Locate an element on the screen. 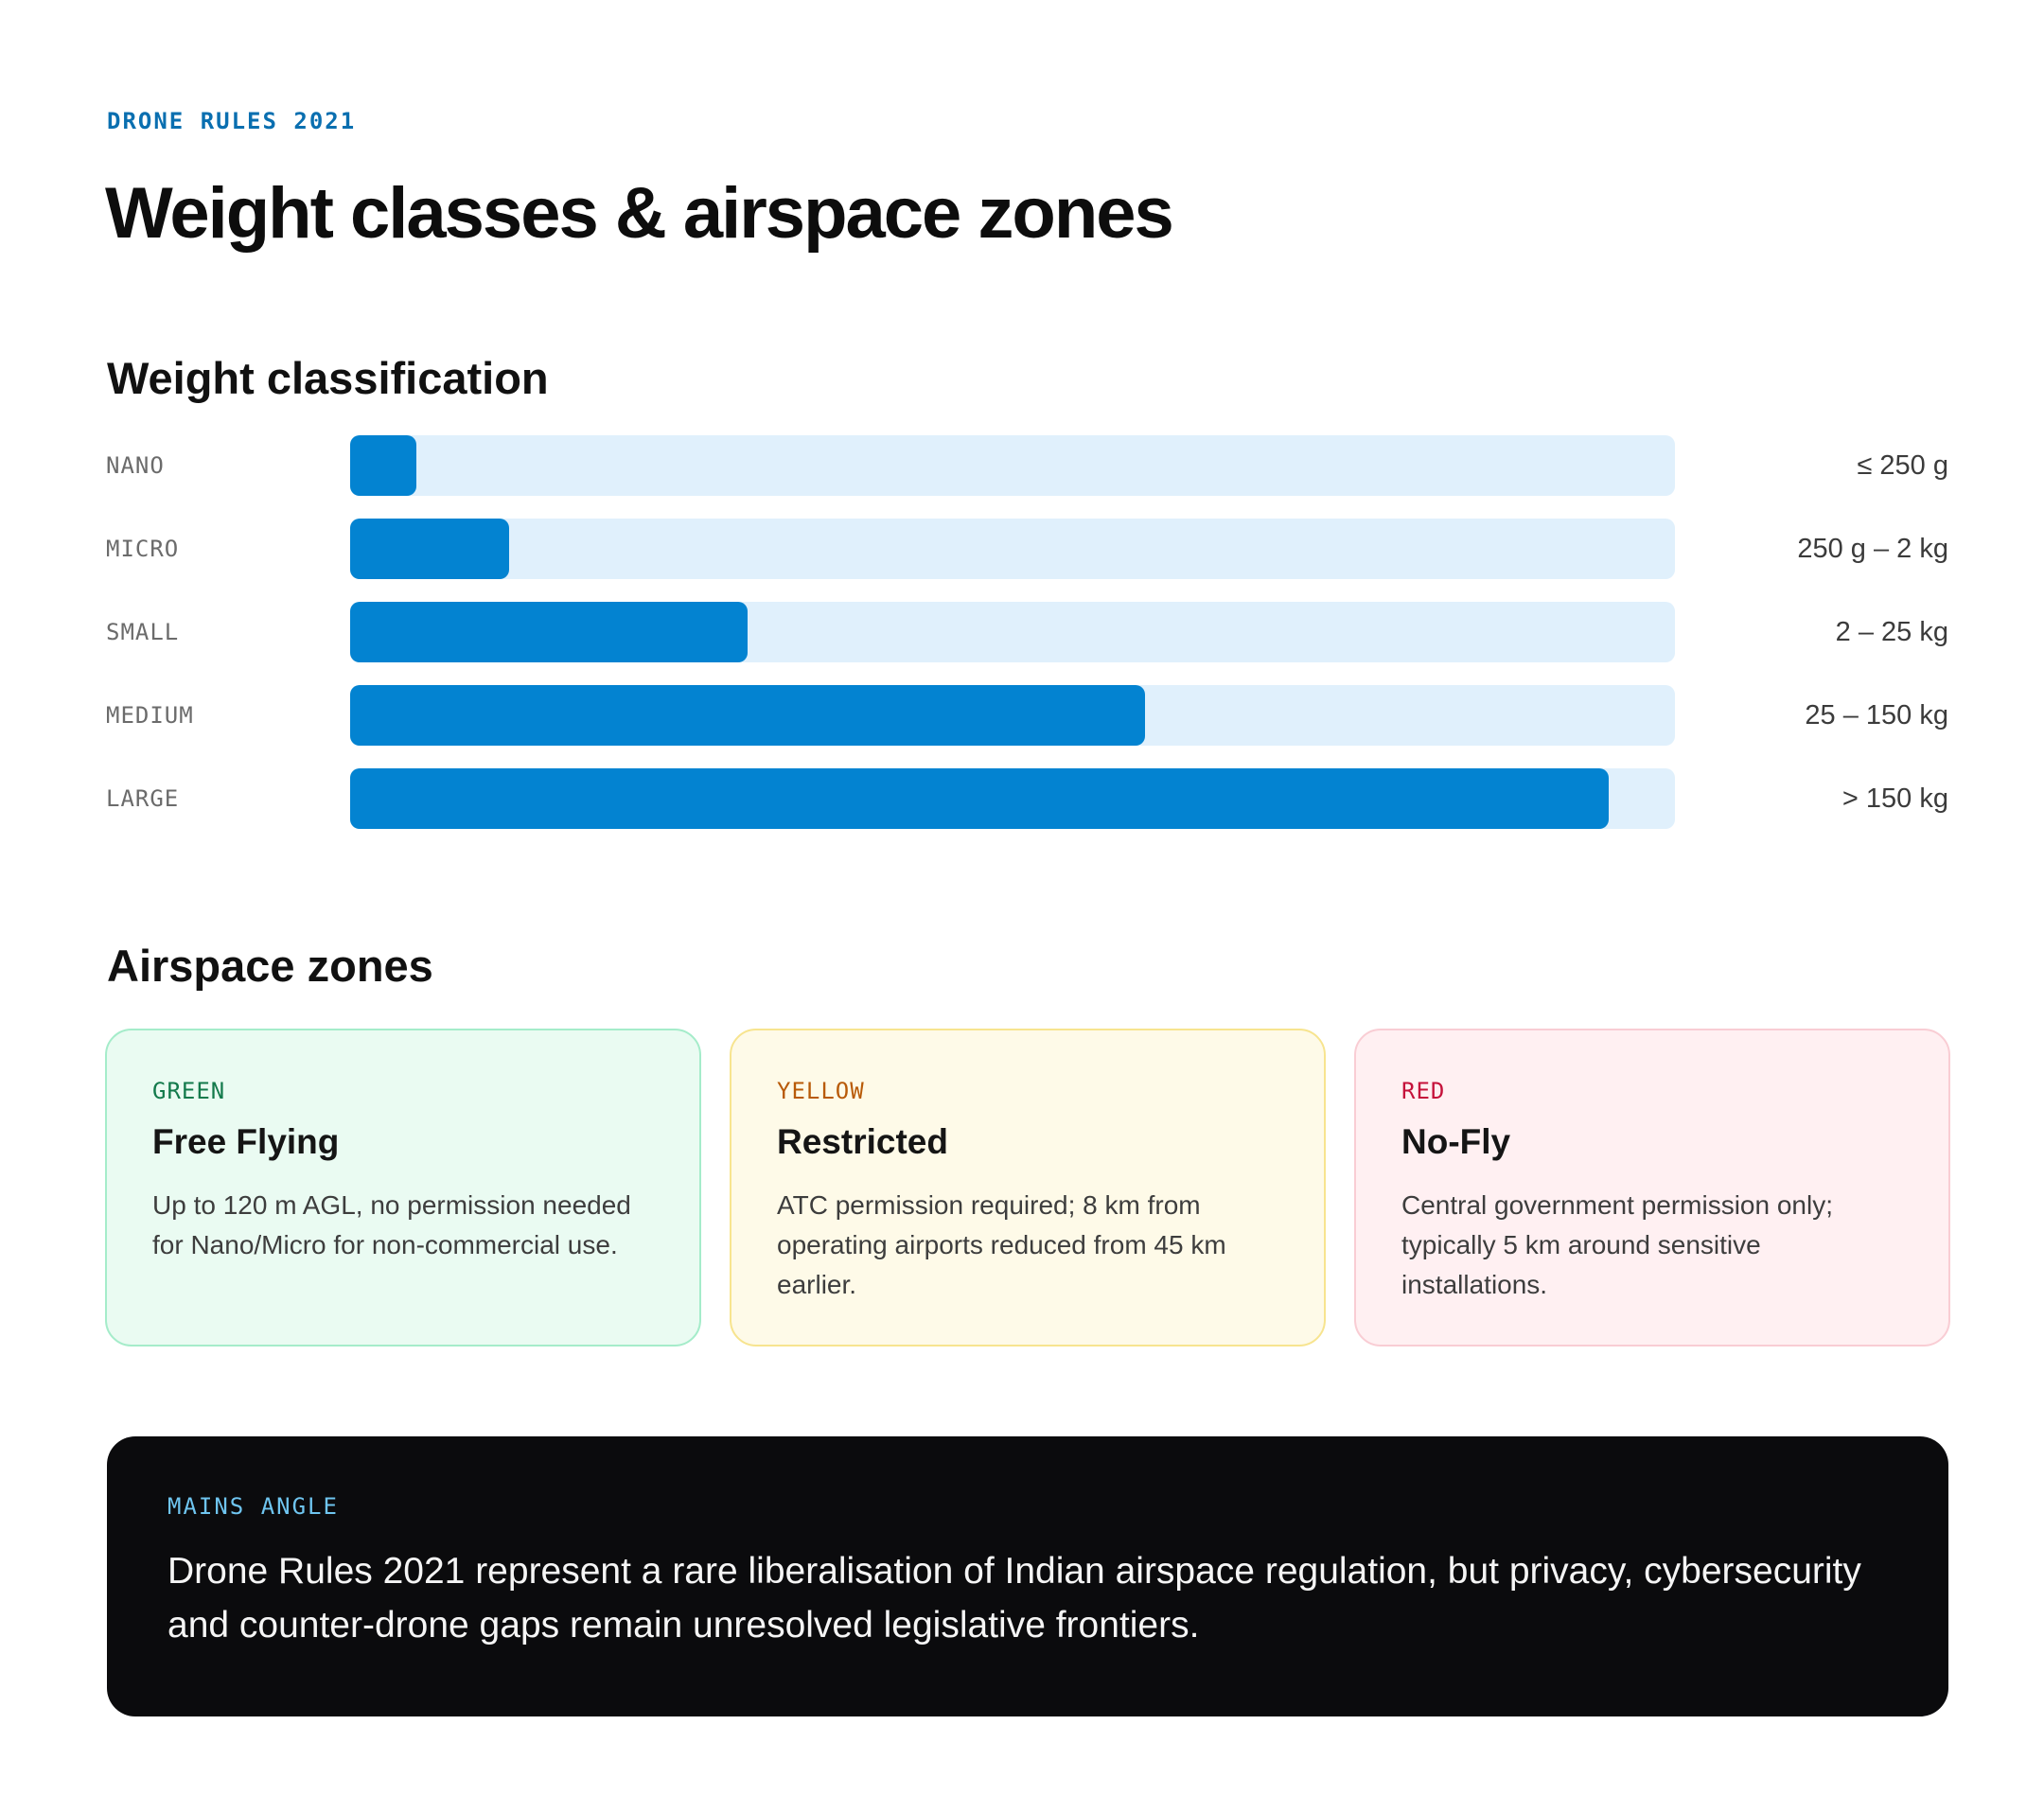 The width and height of the screenshot is (2044, 1813). callout-tag: MAINS ANGLE is located at coordinates (253, 1506).